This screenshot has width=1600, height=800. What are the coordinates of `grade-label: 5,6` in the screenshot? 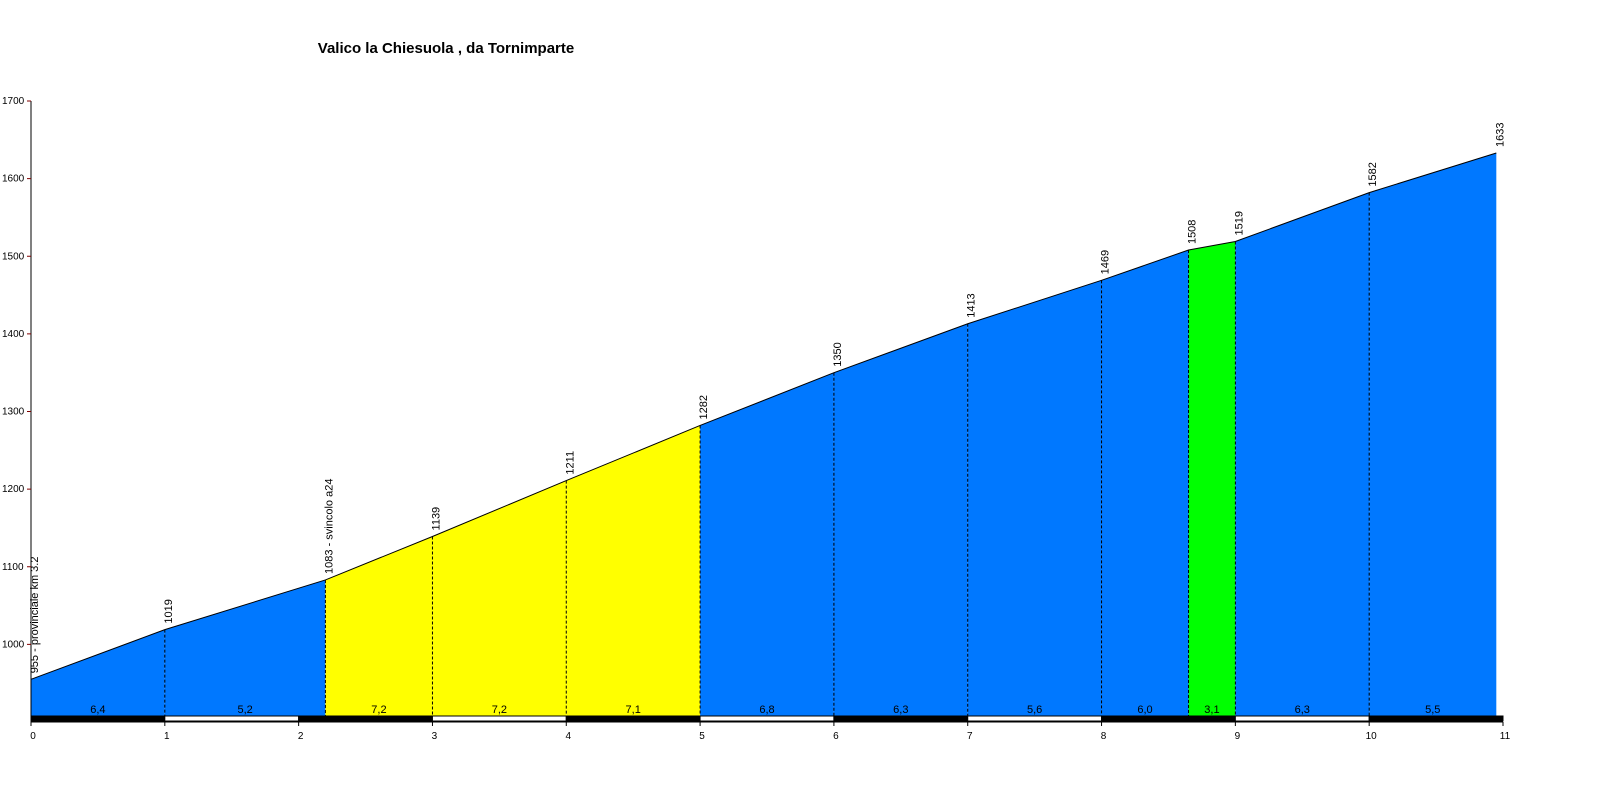 It's located at (1034, 710).